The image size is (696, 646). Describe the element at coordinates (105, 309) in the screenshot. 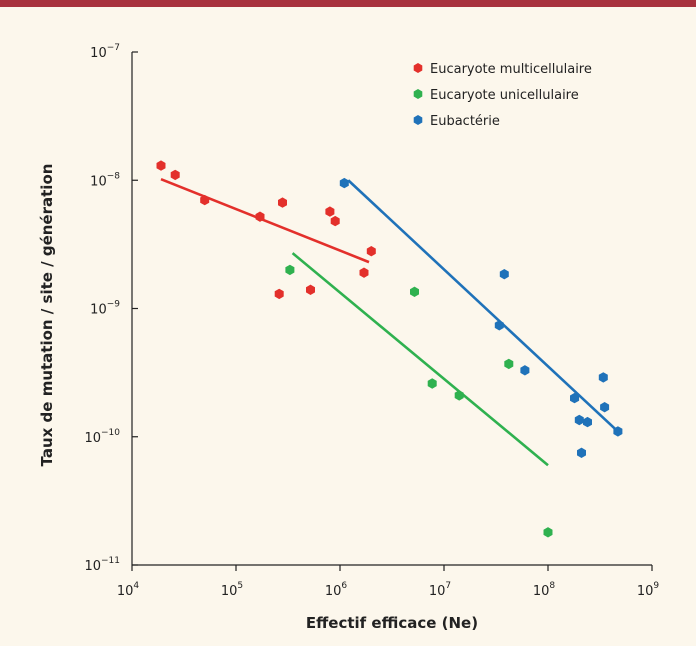

I see `y-tick-label: 10⁻⁹` at that location.